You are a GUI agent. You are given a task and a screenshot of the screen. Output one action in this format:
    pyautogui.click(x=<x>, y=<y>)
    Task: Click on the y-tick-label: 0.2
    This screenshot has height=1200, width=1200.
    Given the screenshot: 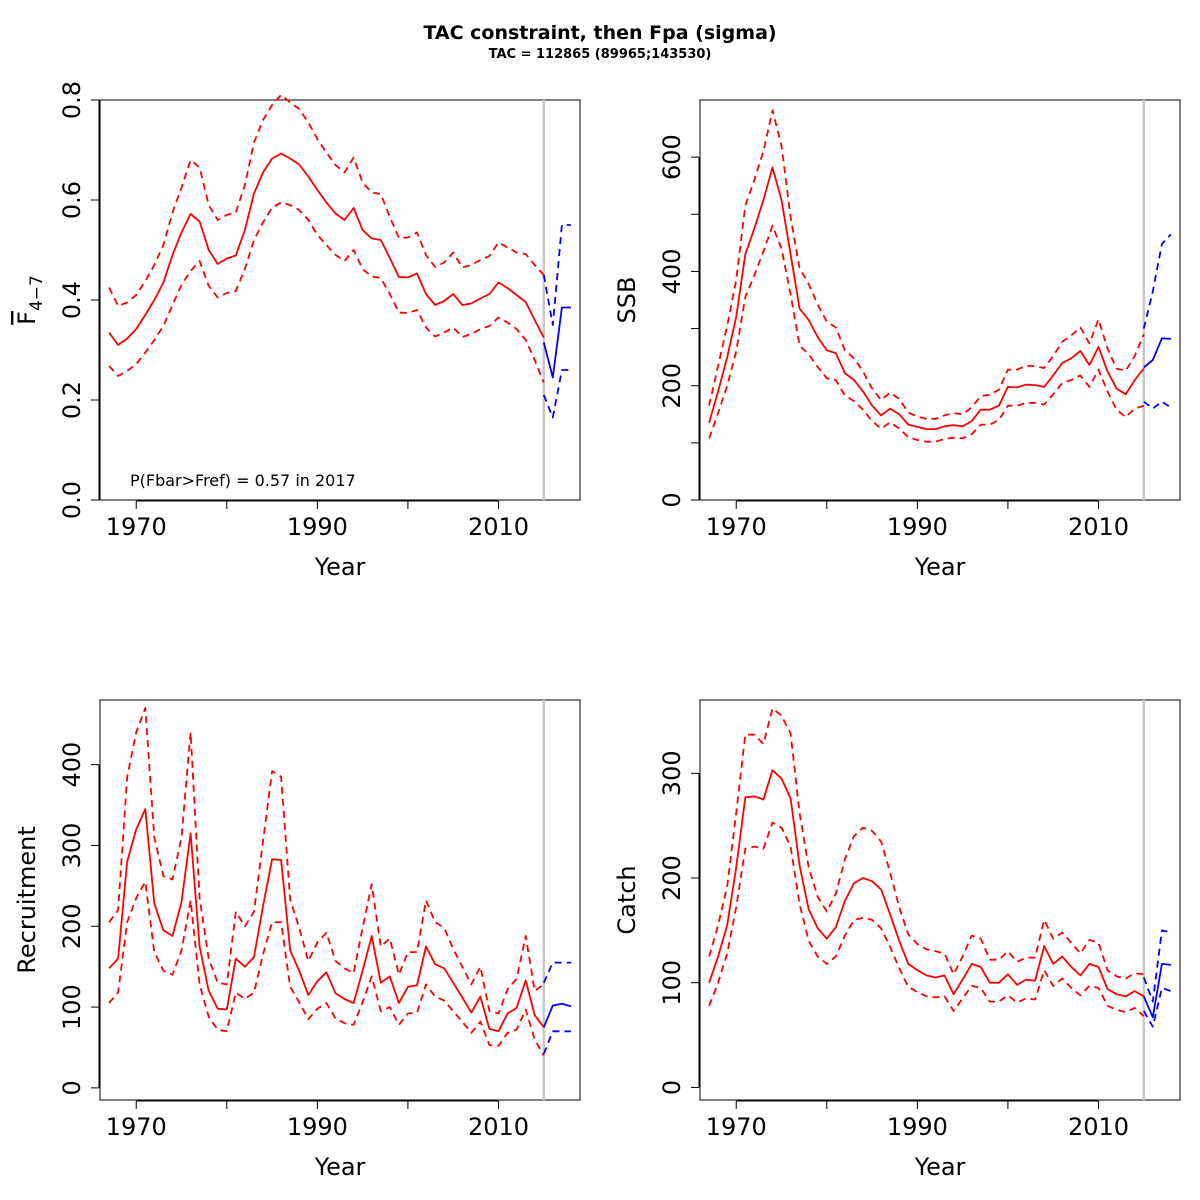 What is the action you would take?
    pyautogui.click(x=72, y=400)
    